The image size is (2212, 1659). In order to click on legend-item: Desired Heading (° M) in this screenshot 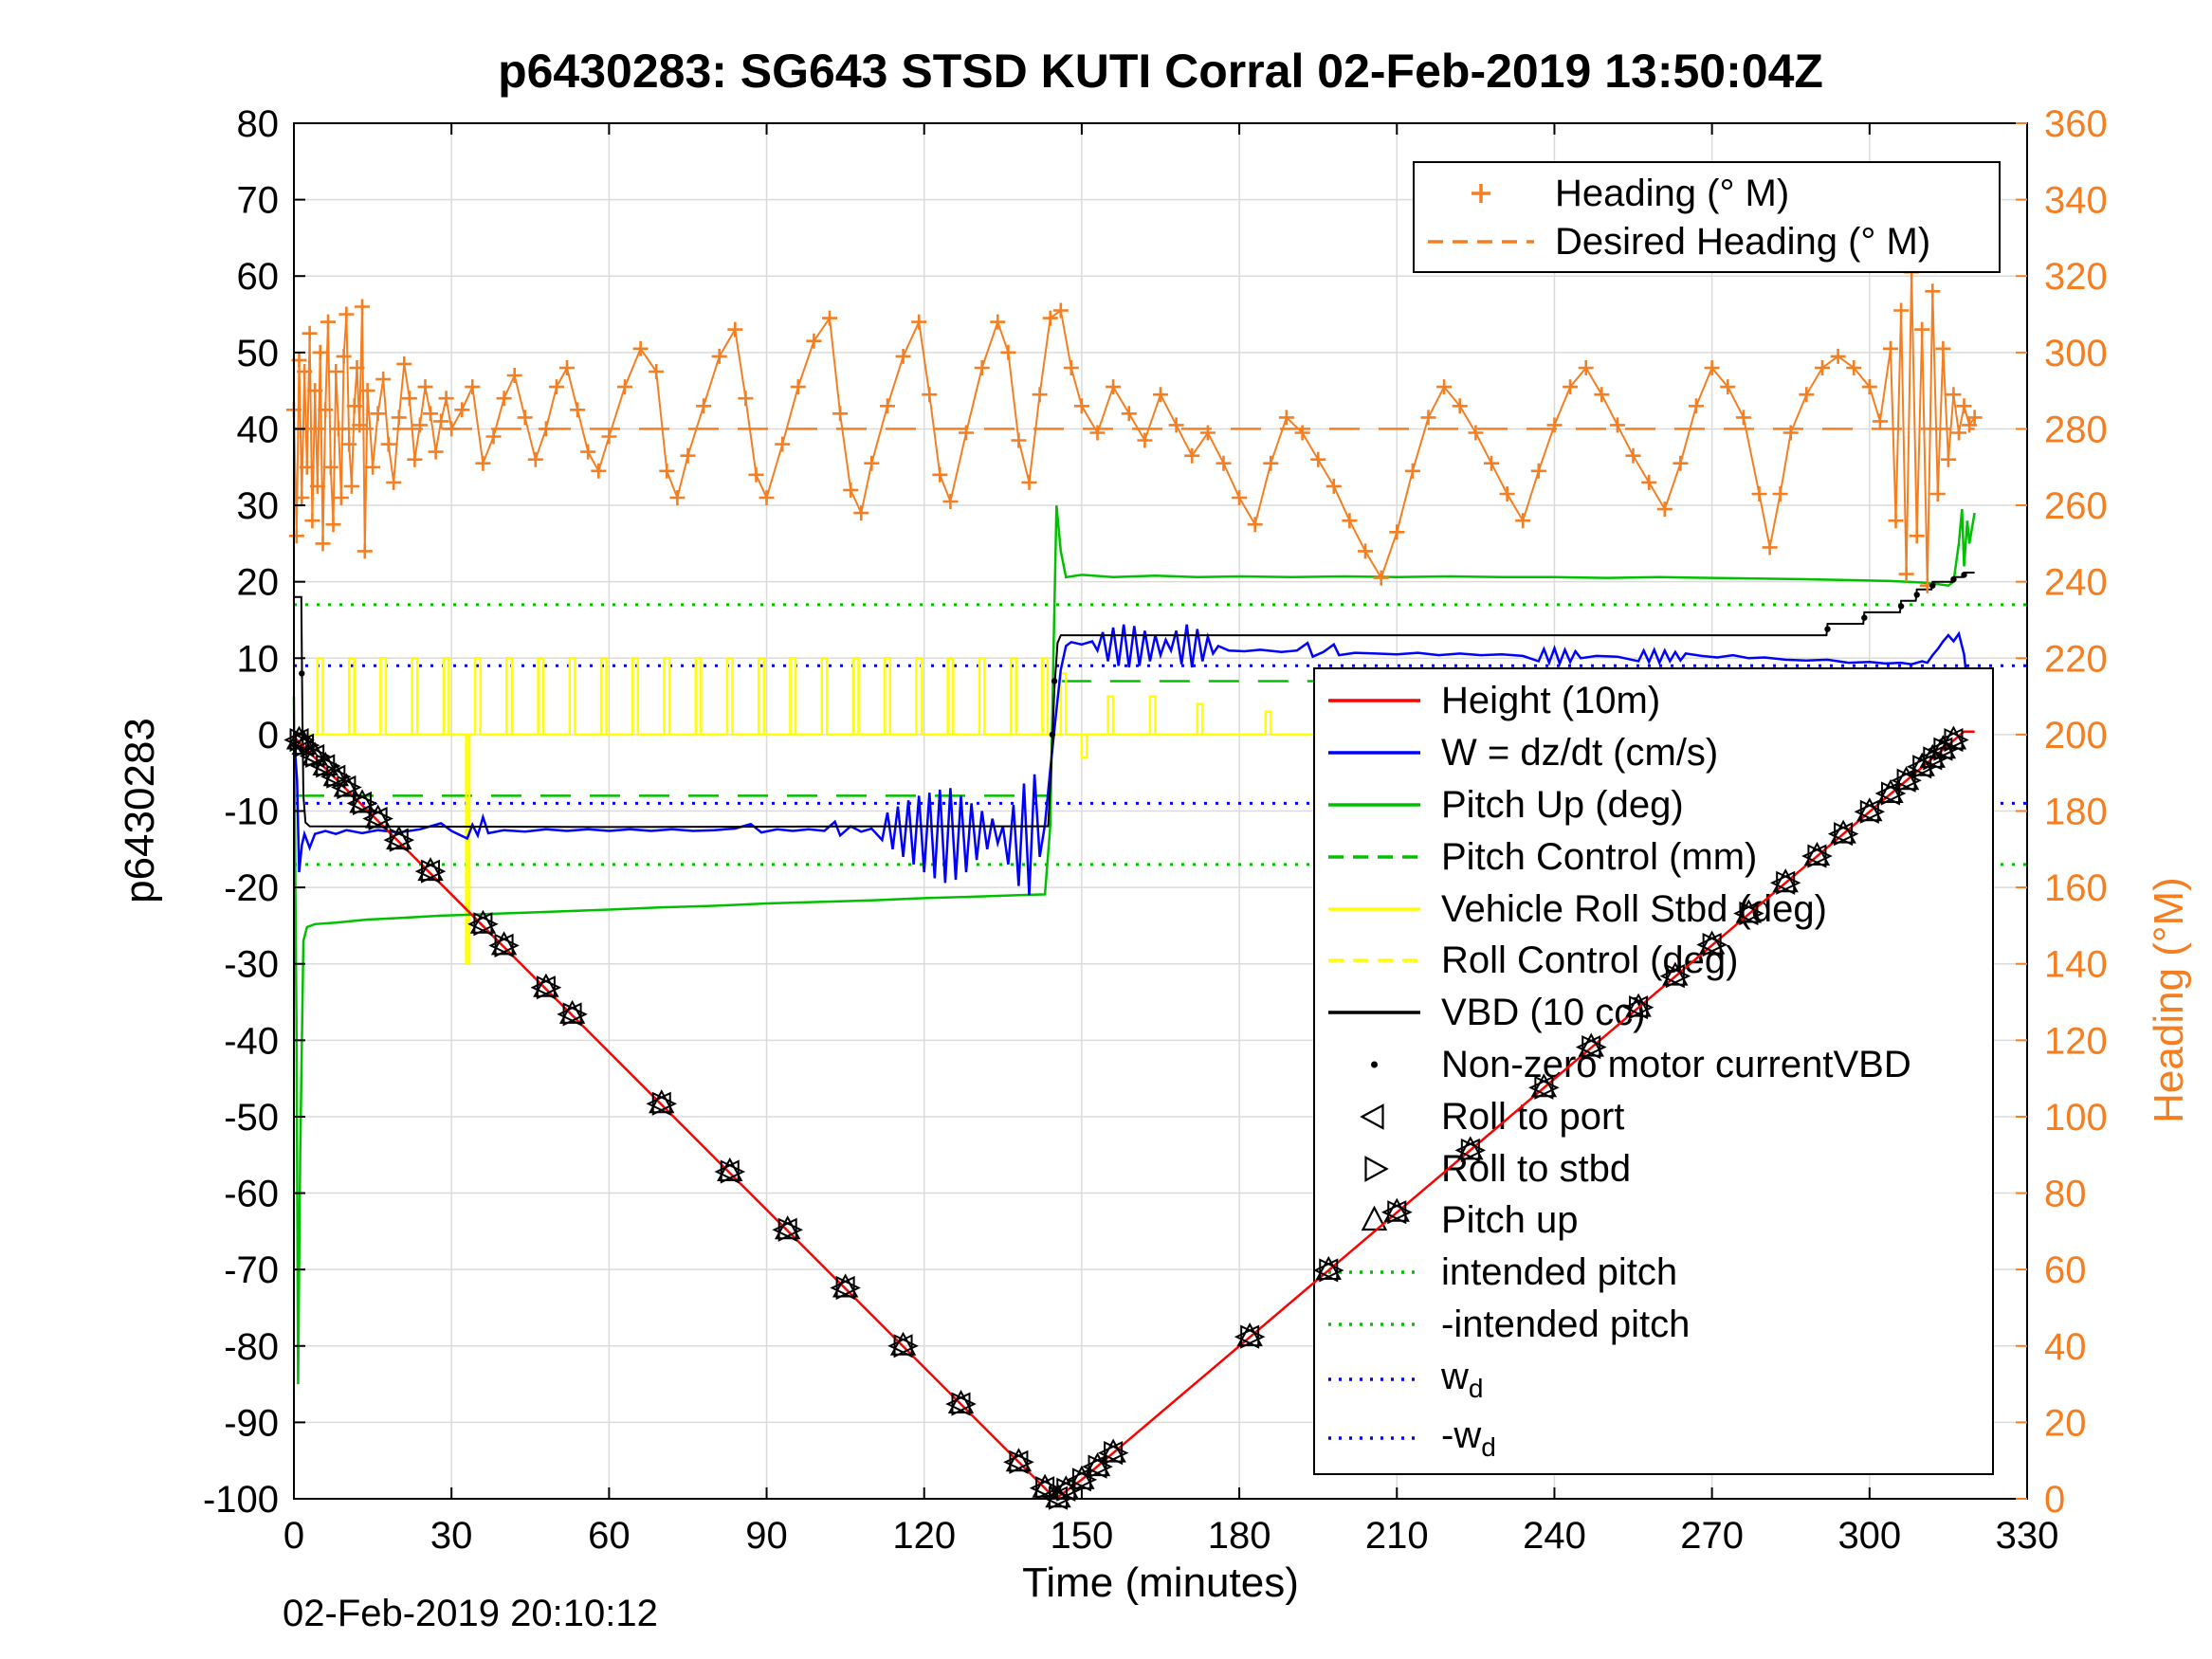, I will do `click(1706, 242)`.